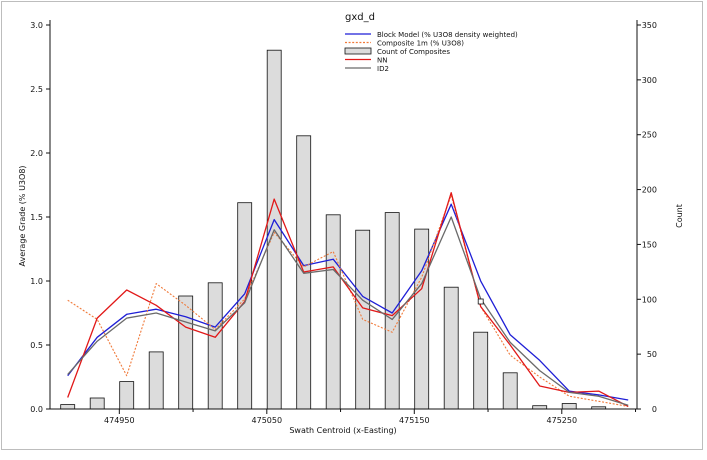 The width and height of the screenshot is (707, 460). What do you see at coordinates (413, 52) in the screenshot?
I see `legend-entry-label: Count of Composites` at bounding box center [413, 52].